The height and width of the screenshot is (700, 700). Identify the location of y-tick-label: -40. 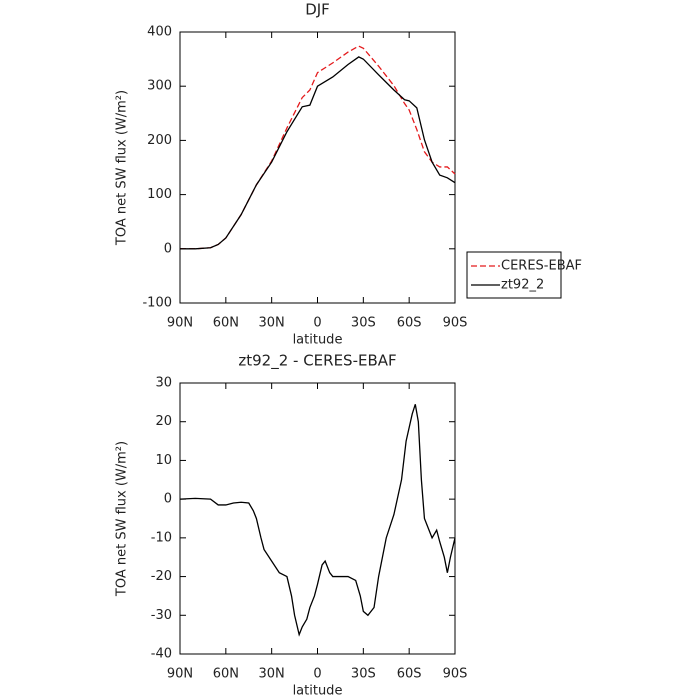
(161, 654).